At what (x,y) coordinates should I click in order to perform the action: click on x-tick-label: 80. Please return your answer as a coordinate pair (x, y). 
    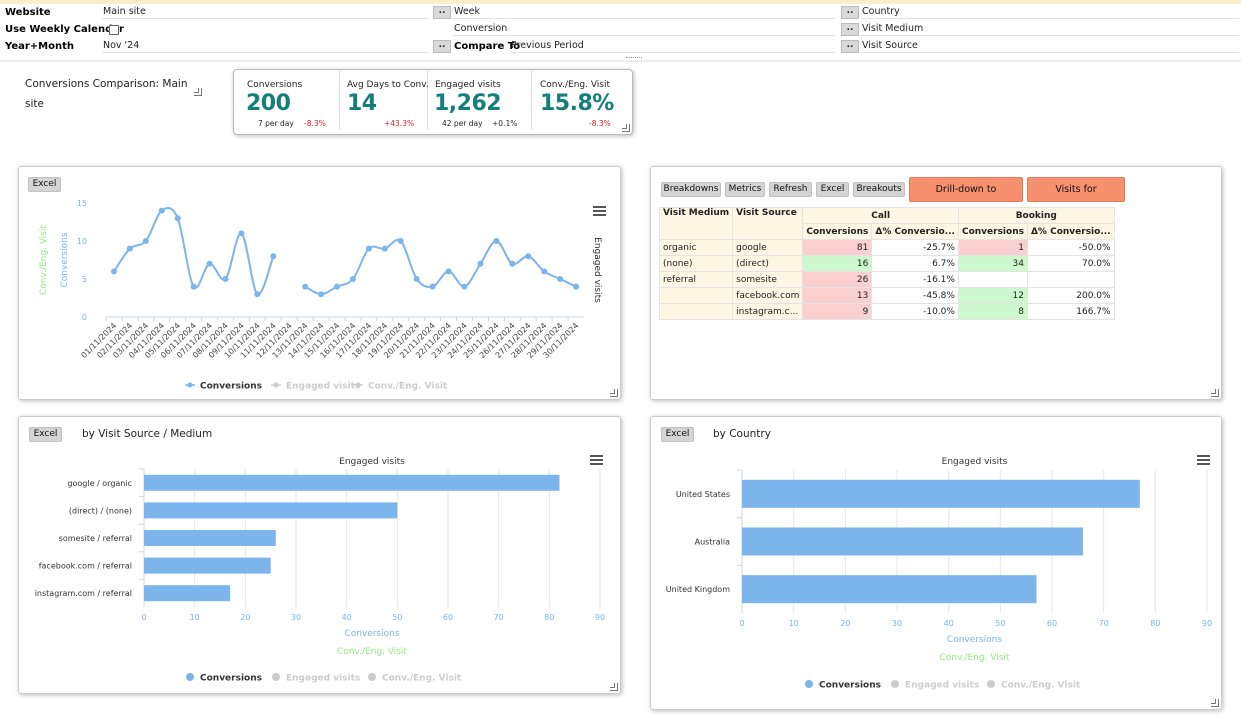
    Looking at the image, I should click on (549, 617).